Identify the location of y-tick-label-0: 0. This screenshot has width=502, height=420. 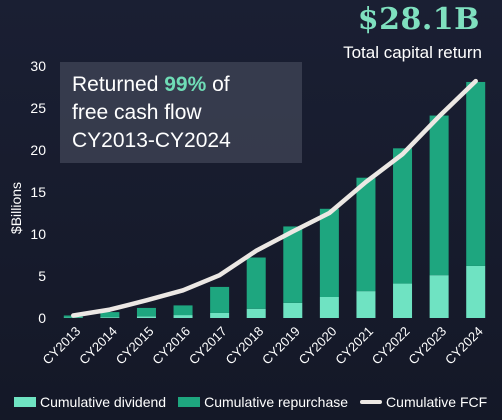
(42, 318).